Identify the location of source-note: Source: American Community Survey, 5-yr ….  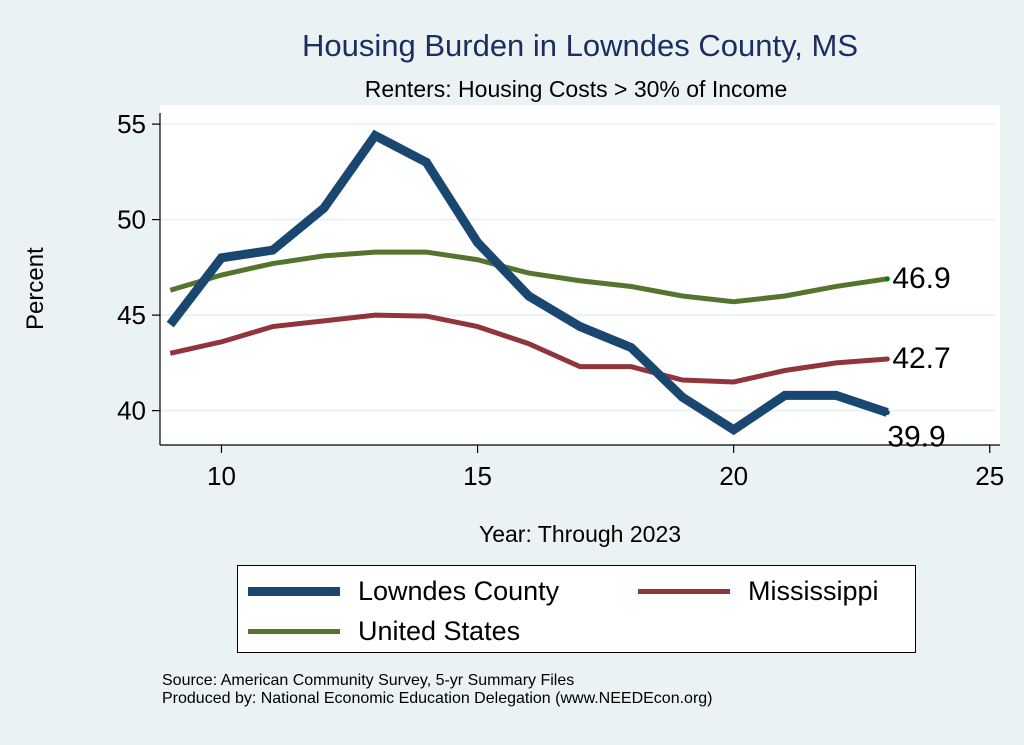
(437, 690).